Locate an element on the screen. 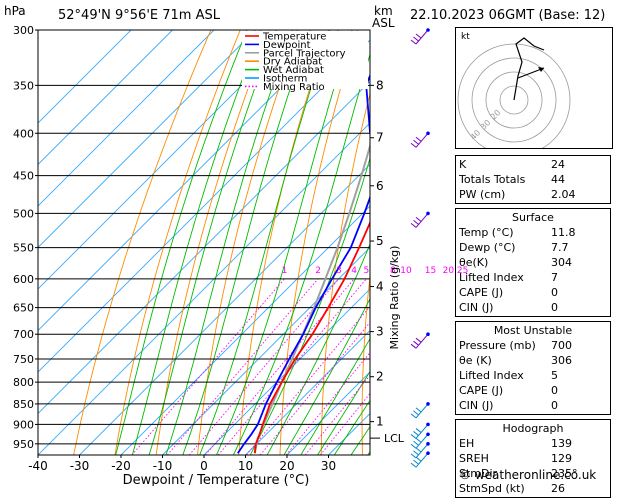  pressure-tick-label: 700 is located at coordinates (23, 334).